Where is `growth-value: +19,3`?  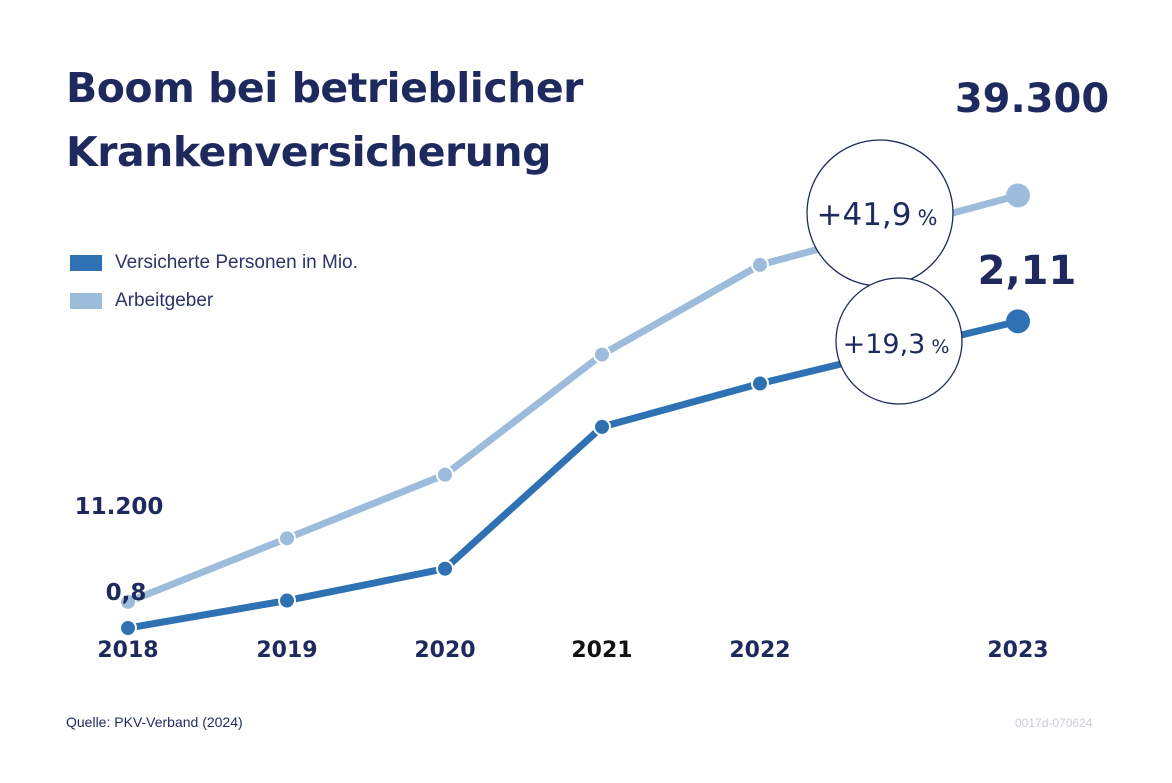 growth-value: +19,3 is located at coordinates (884, 344).